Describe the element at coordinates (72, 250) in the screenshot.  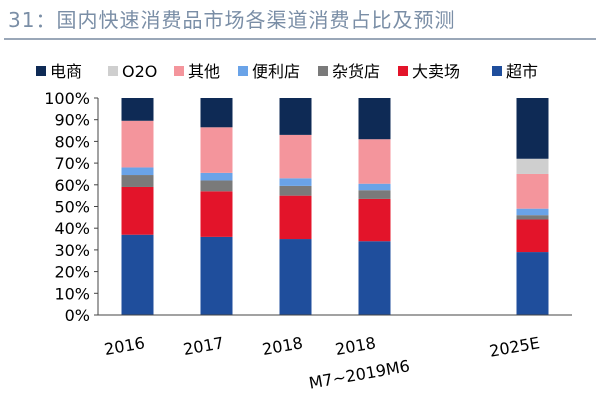
I see `y-tick-label: 30%` at that location.